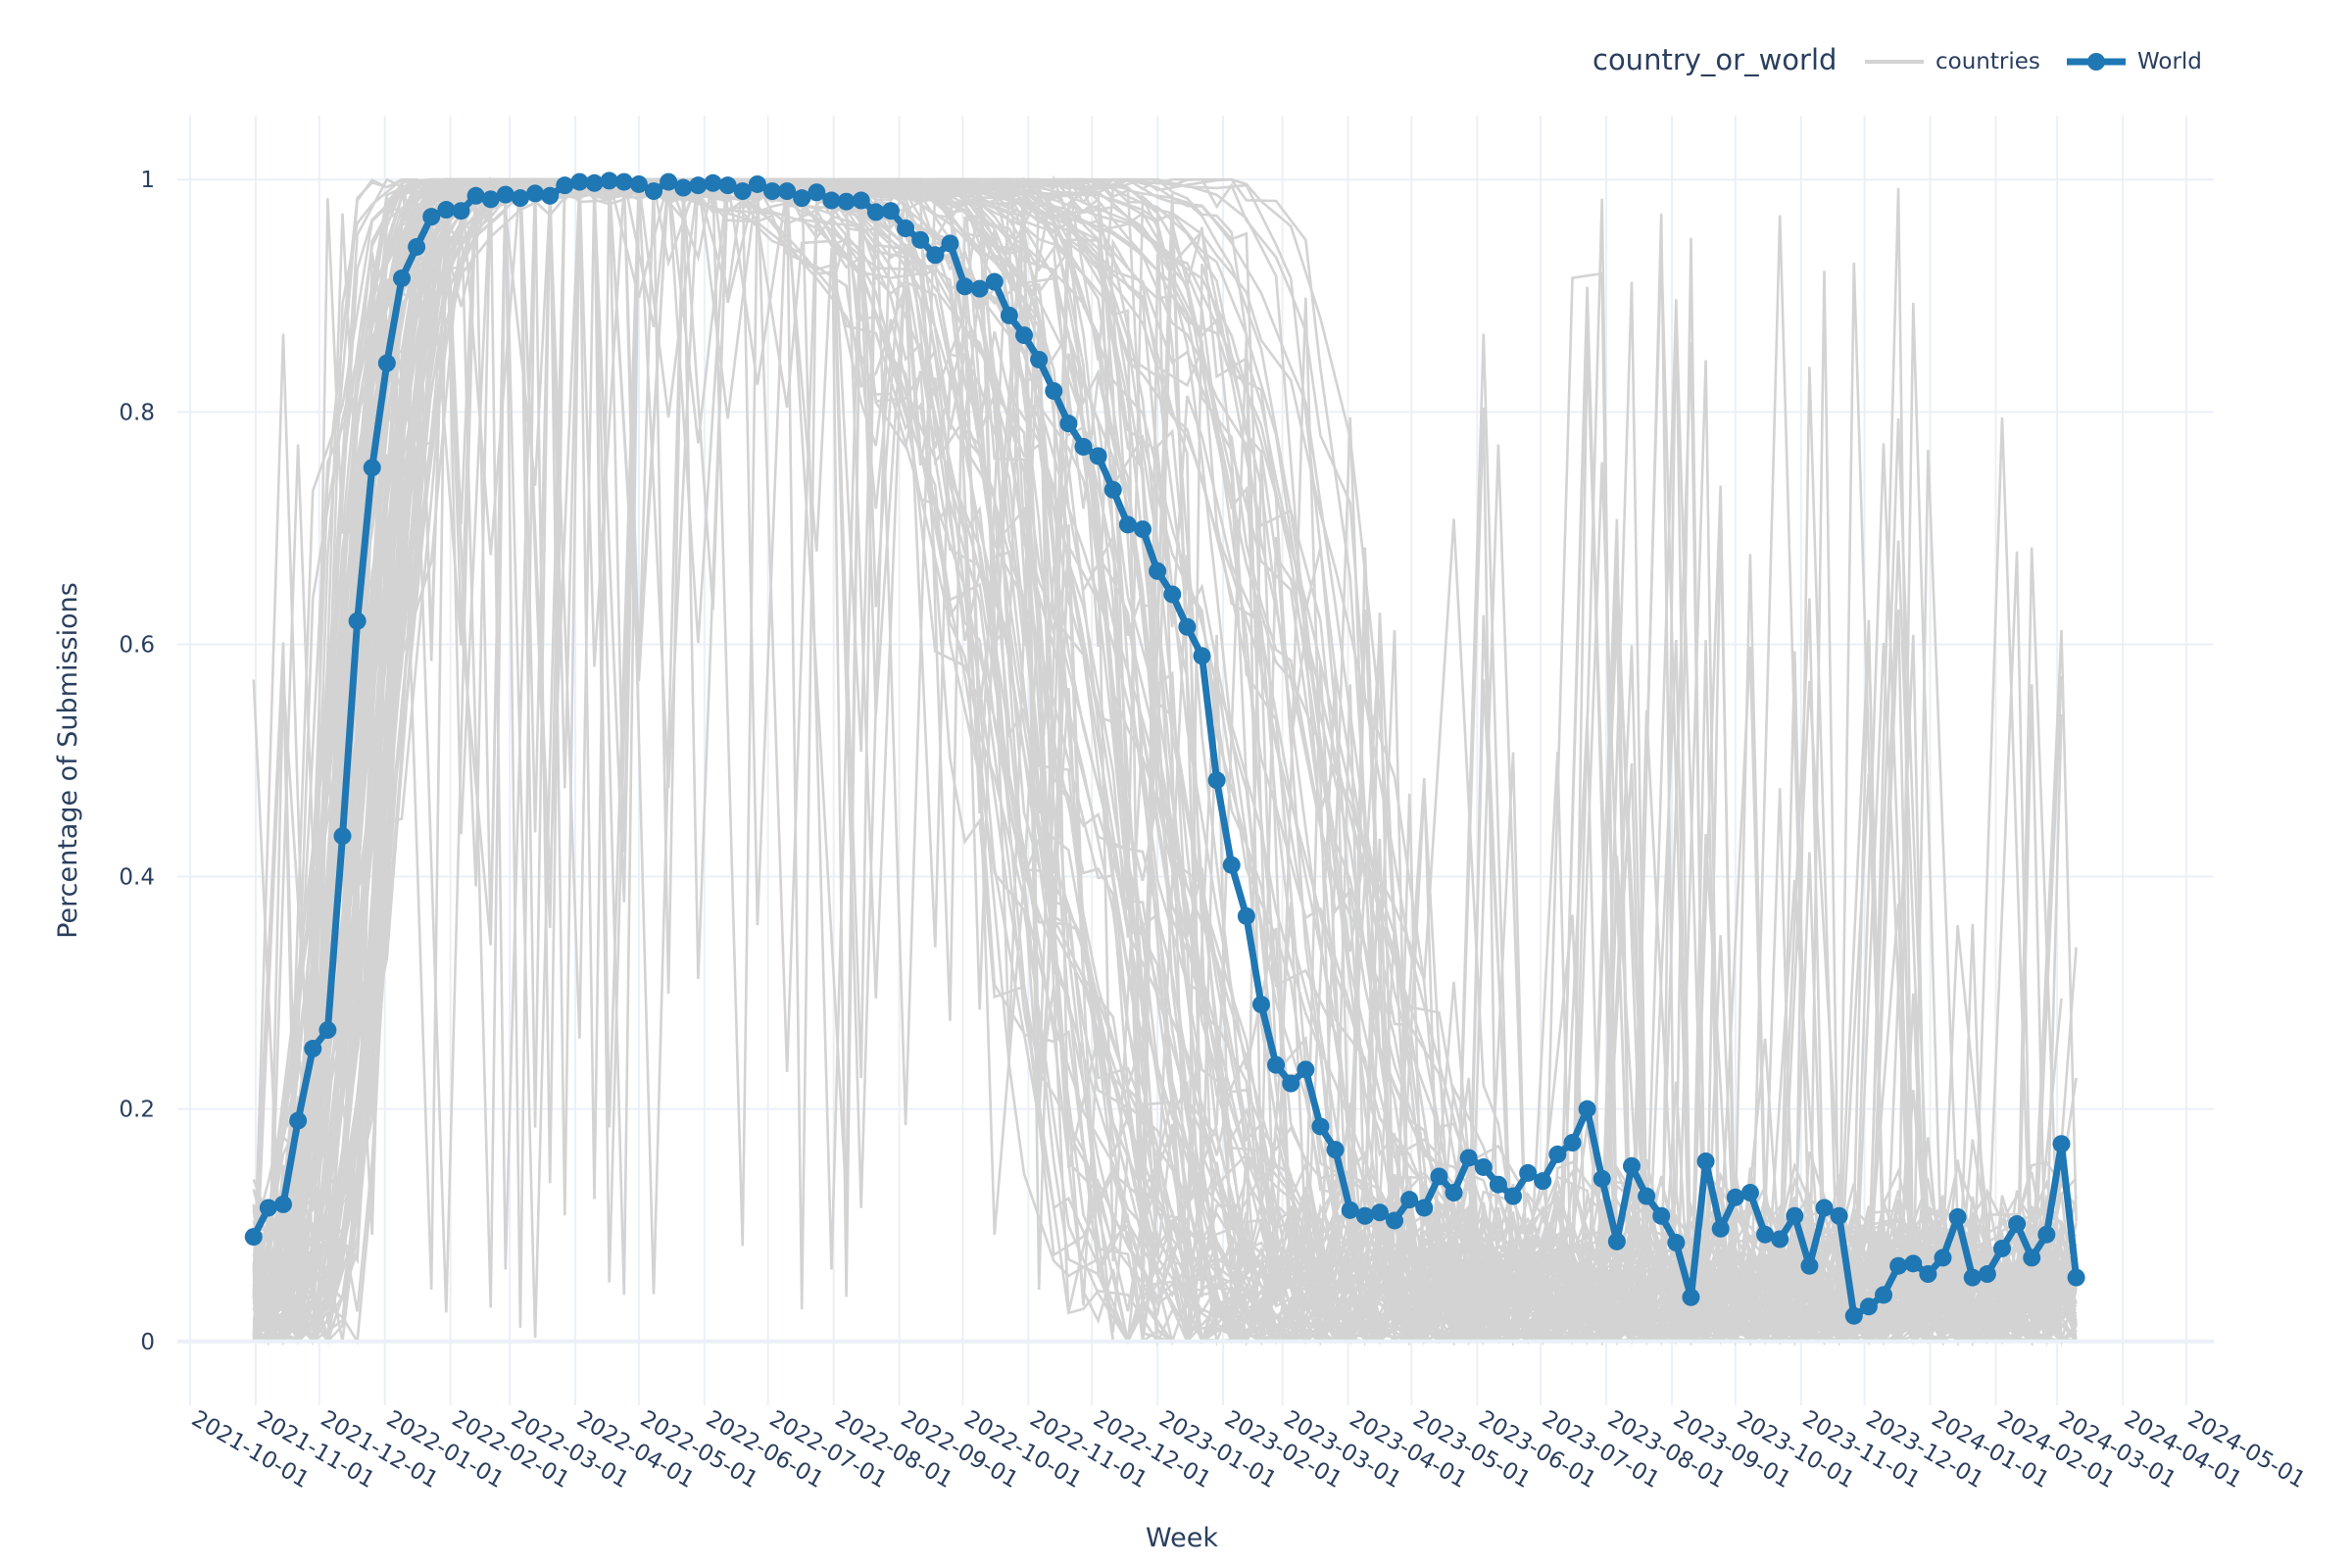 This screenshot has height=1568, width=2352. Describe the element at coordinates (1952, 61) in the screenshot. I see `legend-item-countries: countries` at that location.